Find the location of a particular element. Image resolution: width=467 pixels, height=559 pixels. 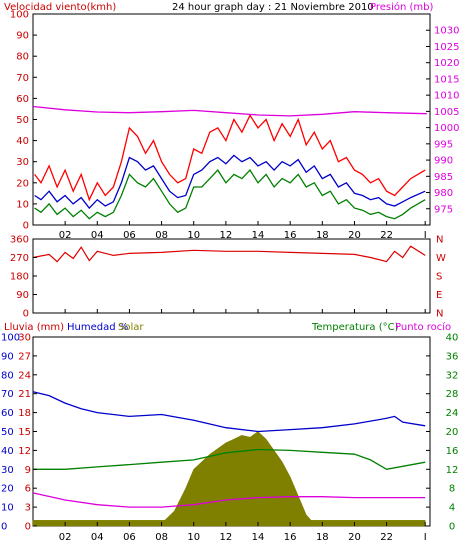

temperature-y-tick-label: 24 is located at coordinates (452, 413).